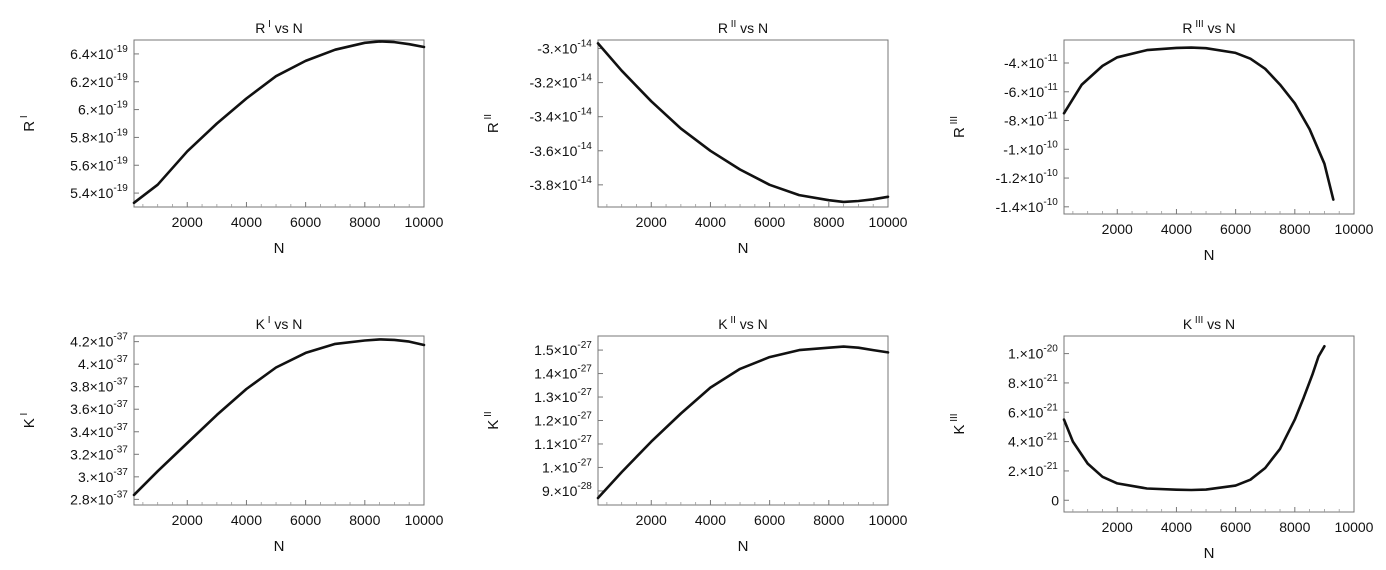  Describe the element at coordinates (563, 443) in the screenshot. I see `y-tick-label: 1.1×10⁻²⁷` at that location.